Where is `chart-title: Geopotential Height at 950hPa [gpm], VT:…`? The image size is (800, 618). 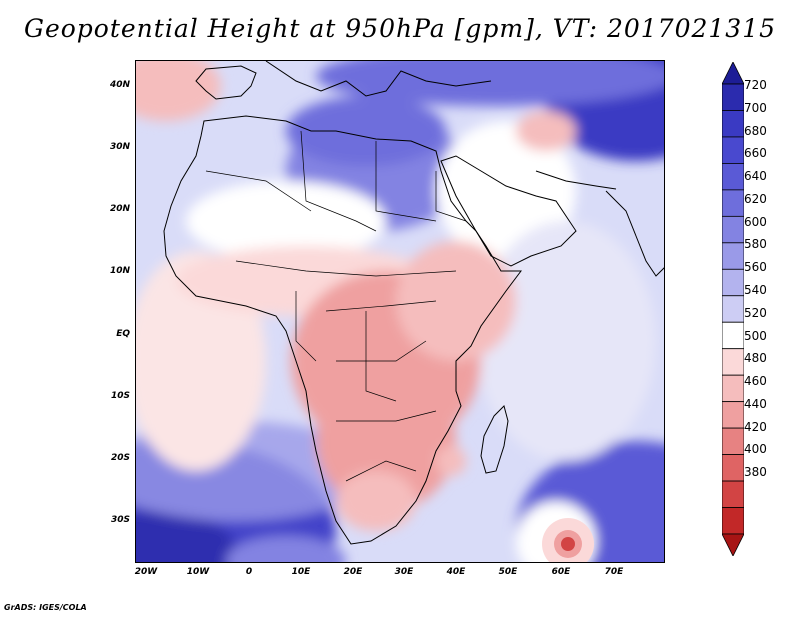
chart-title: Geopotential Height at 950hPa [gpm], VT:… is located at coordinates (400, 28).